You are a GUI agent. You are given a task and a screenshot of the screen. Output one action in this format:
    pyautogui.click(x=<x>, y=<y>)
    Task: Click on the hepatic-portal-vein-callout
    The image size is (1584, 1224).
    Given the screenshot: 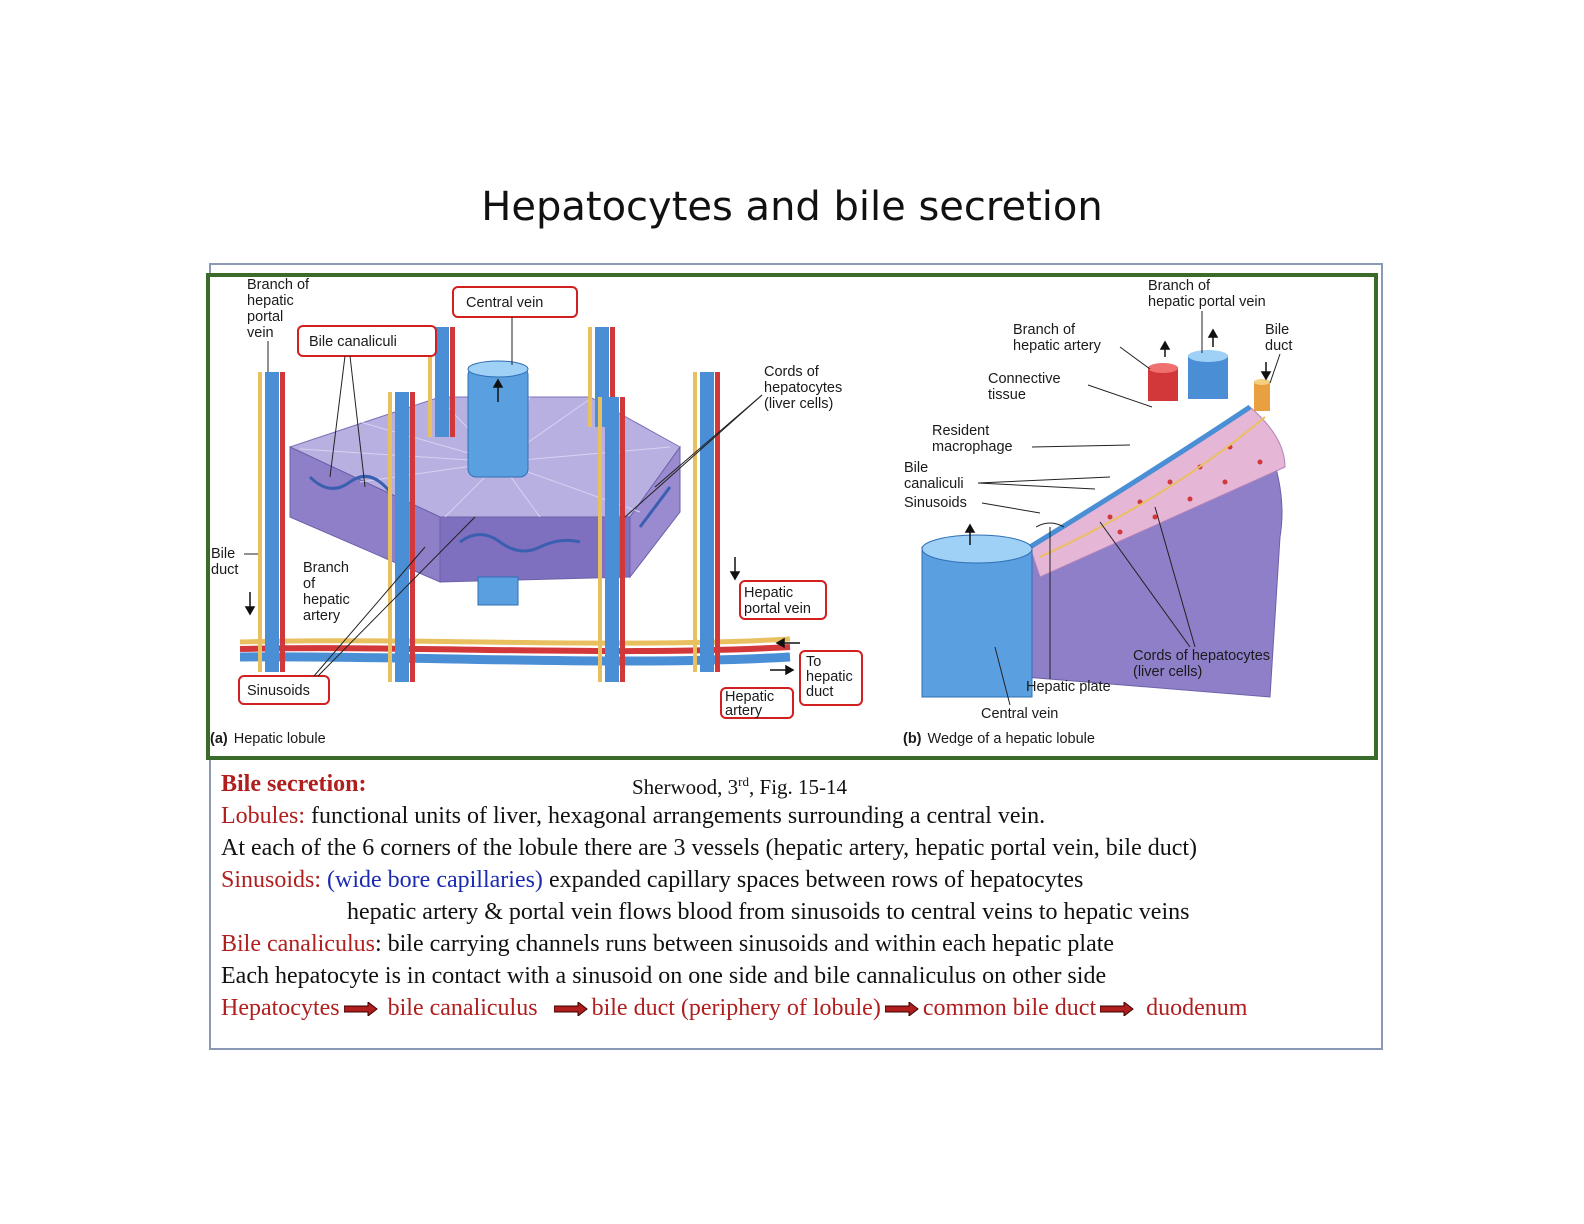 What is the action you would take?
    pyautogui.click(x=783, y=600)
    